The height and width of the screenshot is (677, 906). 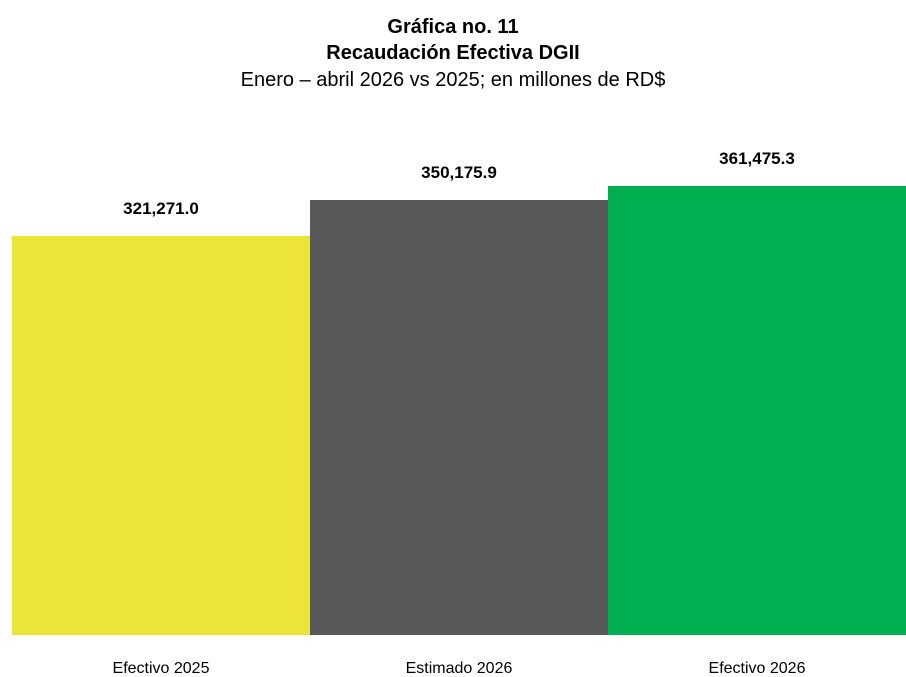 What do you see at coordinates (757, 668) in the screenshot?
I see `category-label-3: Efectivo 2026` at bounding box center [757, 668].